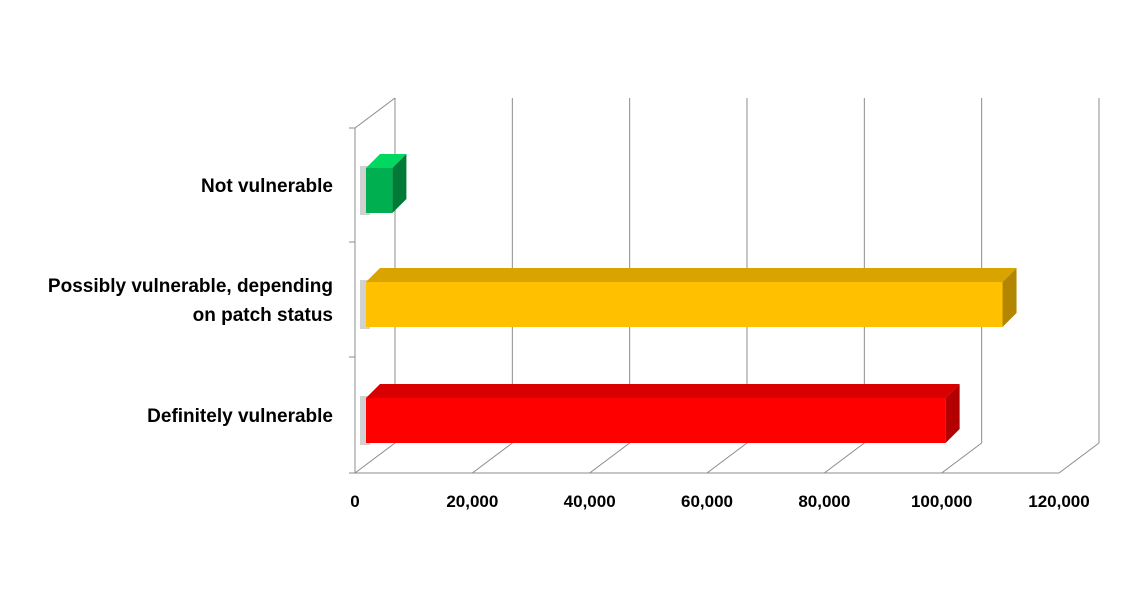  I want to click on left-wall-top, so click(375, 113).